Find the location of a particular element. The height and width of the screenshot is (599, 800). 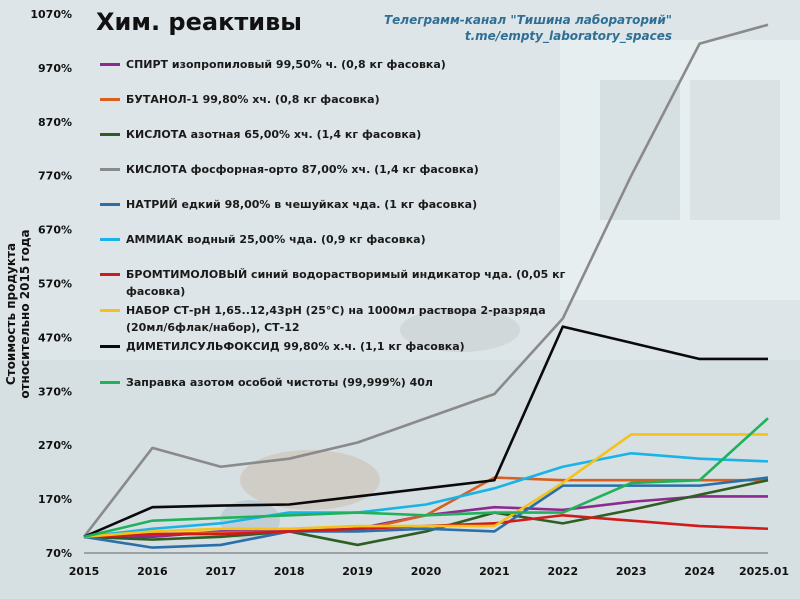

x-tick-label: 2015 is located at coordinates (84, 571).